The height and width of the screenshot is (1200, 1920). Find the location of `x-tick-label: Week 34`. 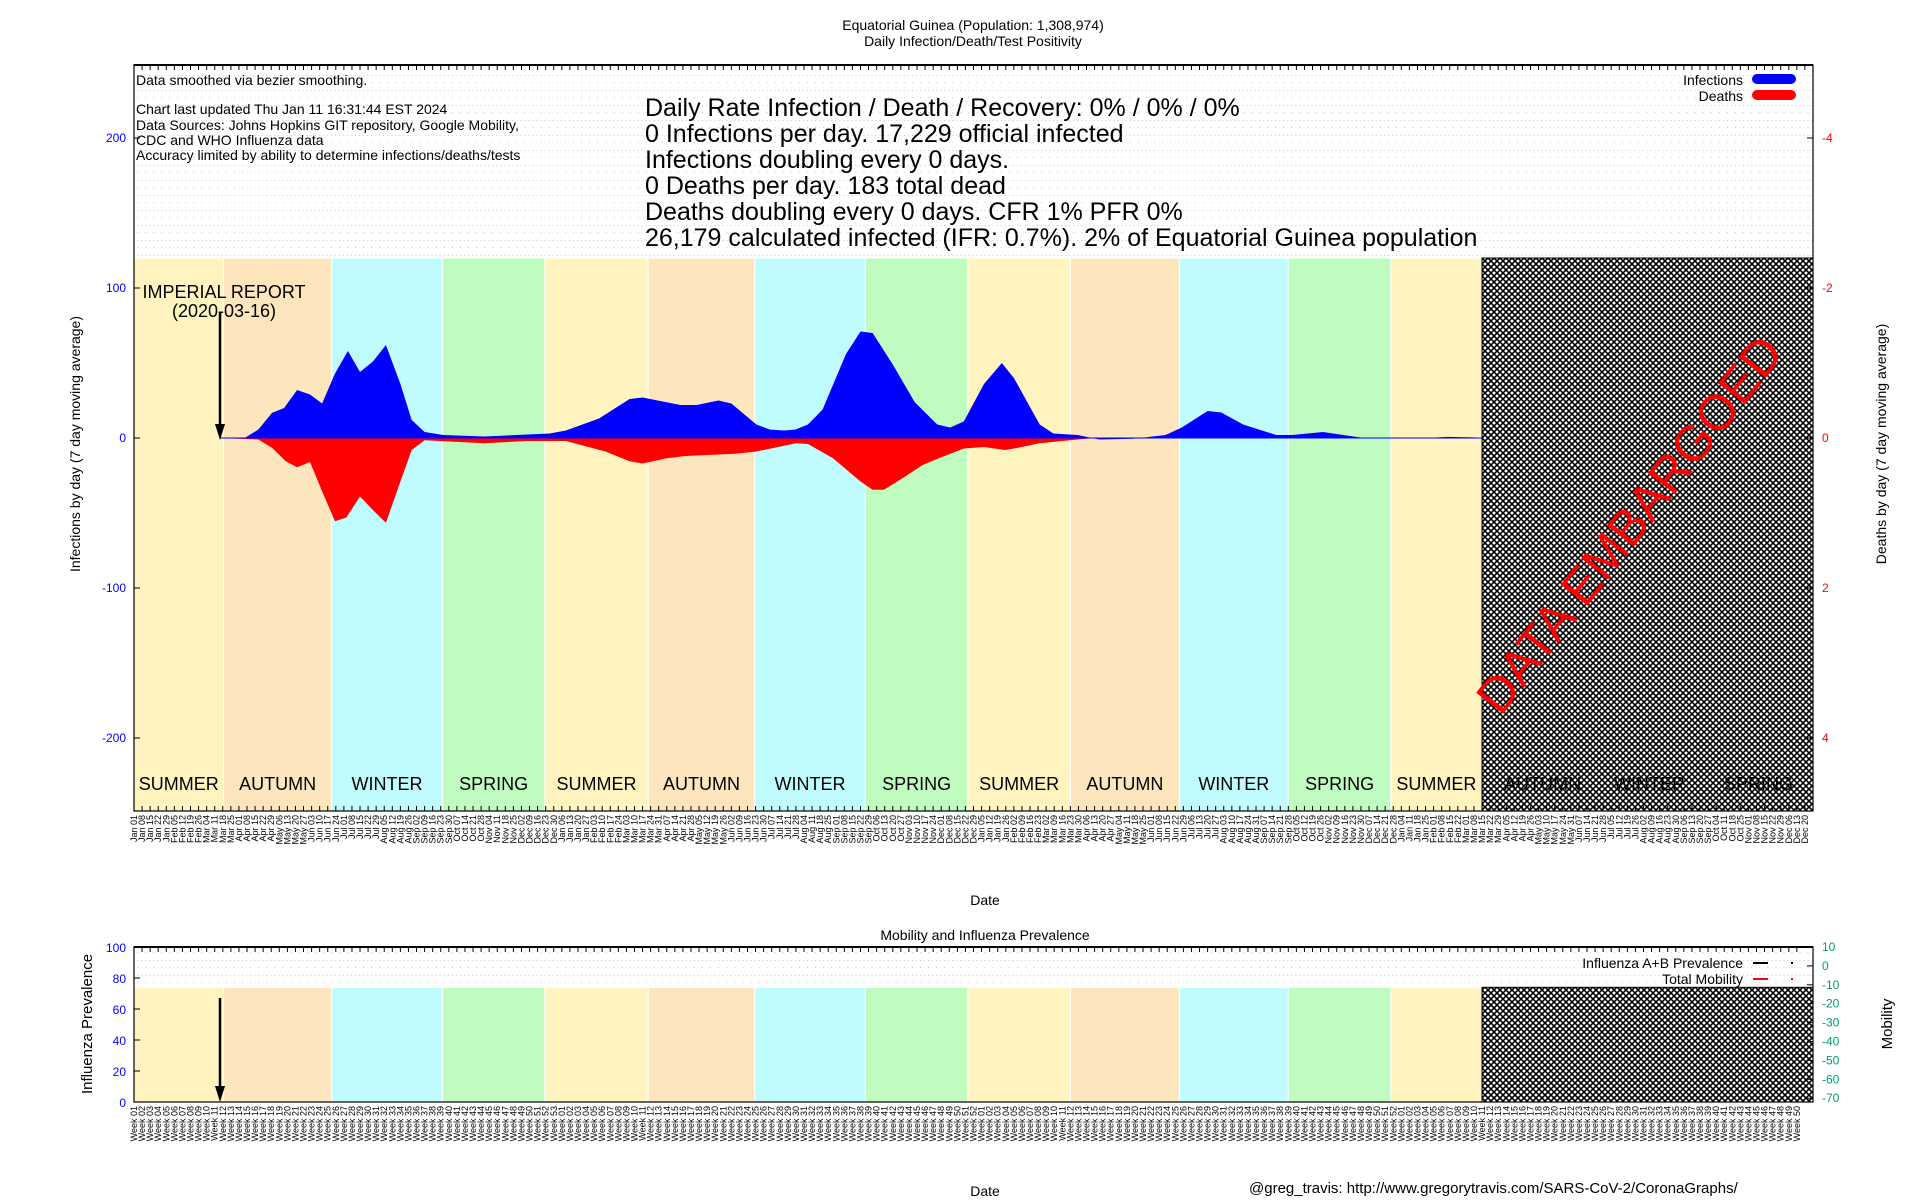

x-tick-label: Week 34 is located at coordinates (1248, 1123).